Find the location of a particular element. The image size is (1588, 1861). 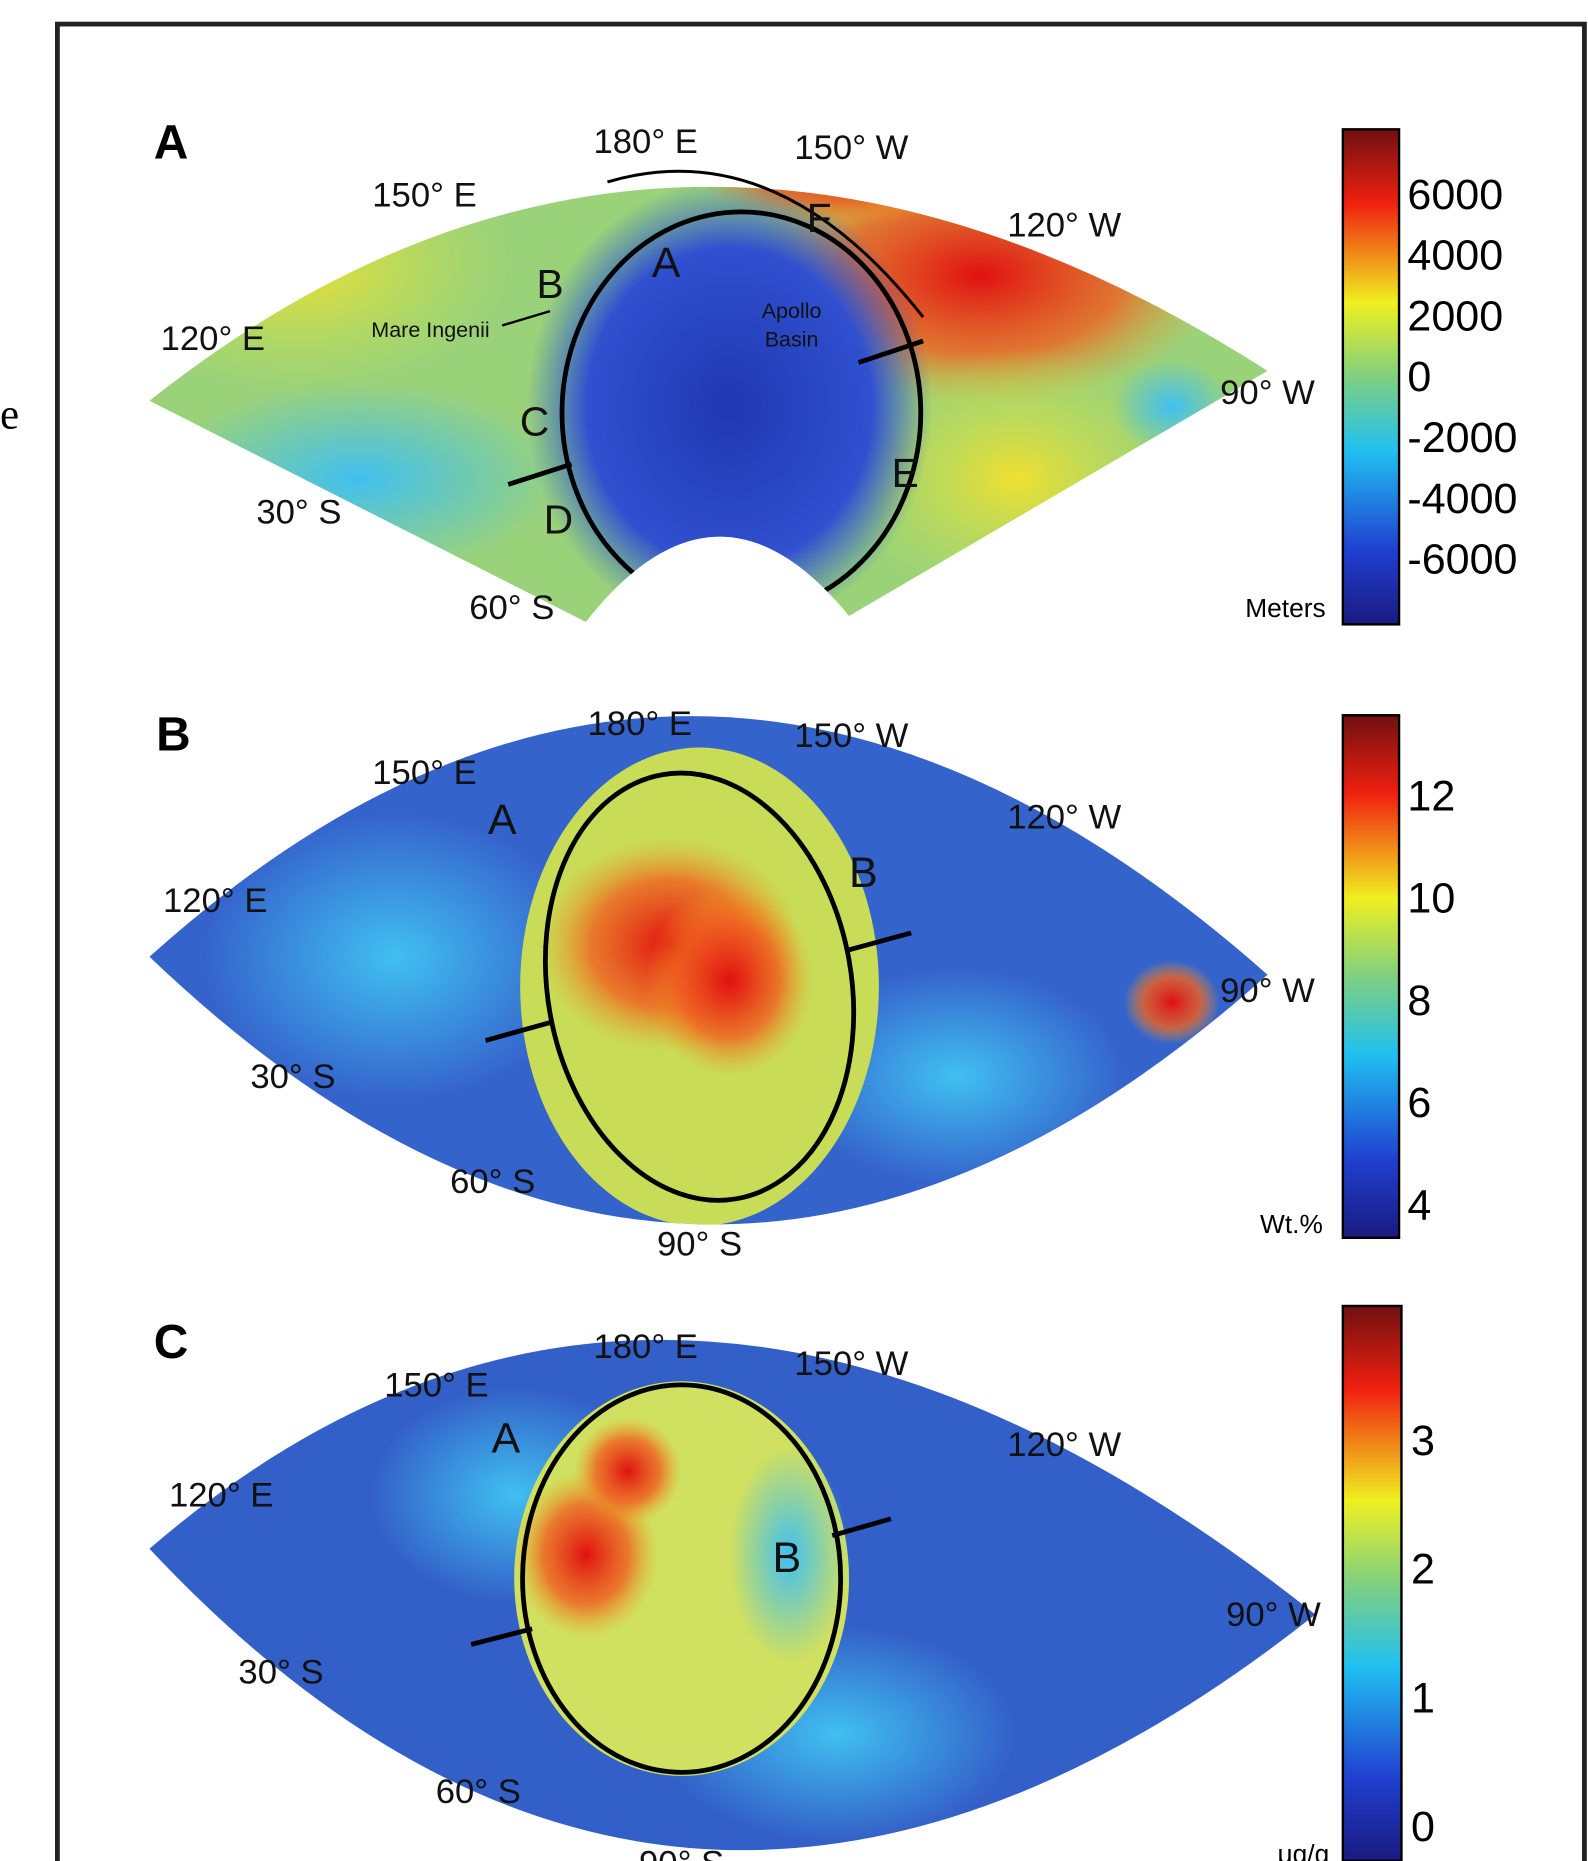

region-label: E is located at coordinates (905, 473).